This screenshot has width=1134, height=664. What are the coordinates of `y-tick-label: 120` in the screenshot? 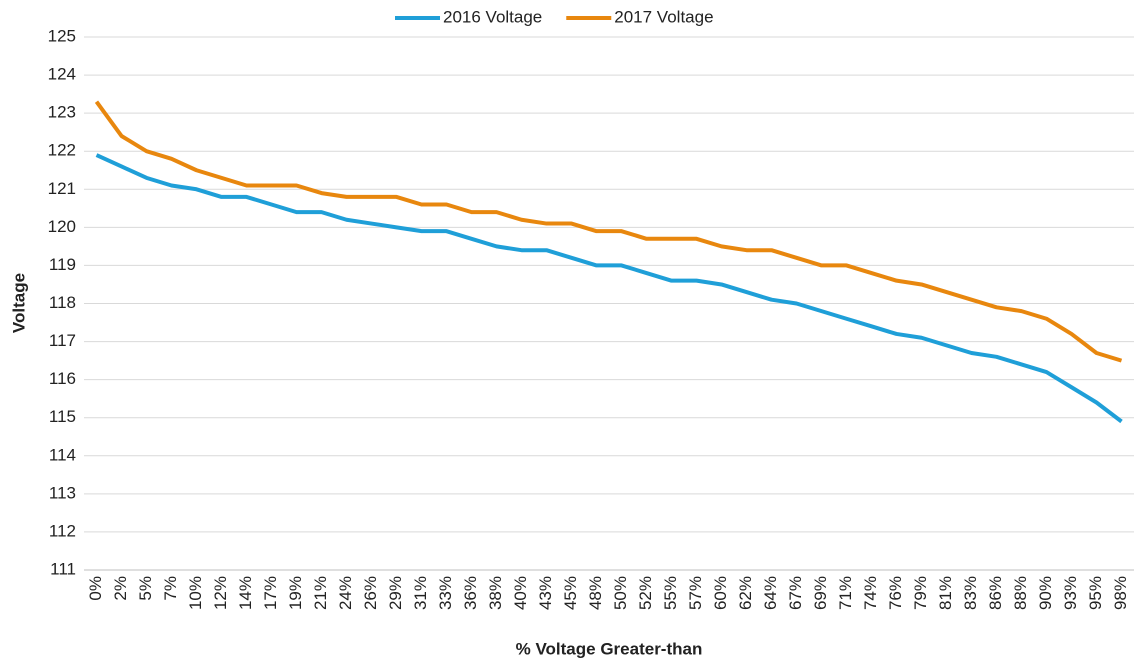 It's located at (62, 226).